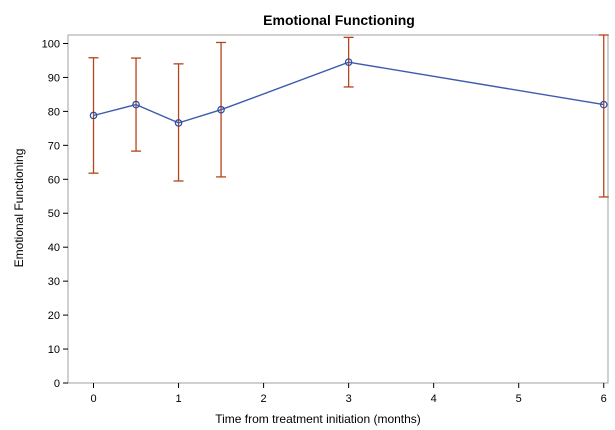 The image size is (615, 430). What do you see at coordinates (19, 208) in the screenshot?
I see `y-axis-label: Emotional Functioning` at bounding box center [19, 208].